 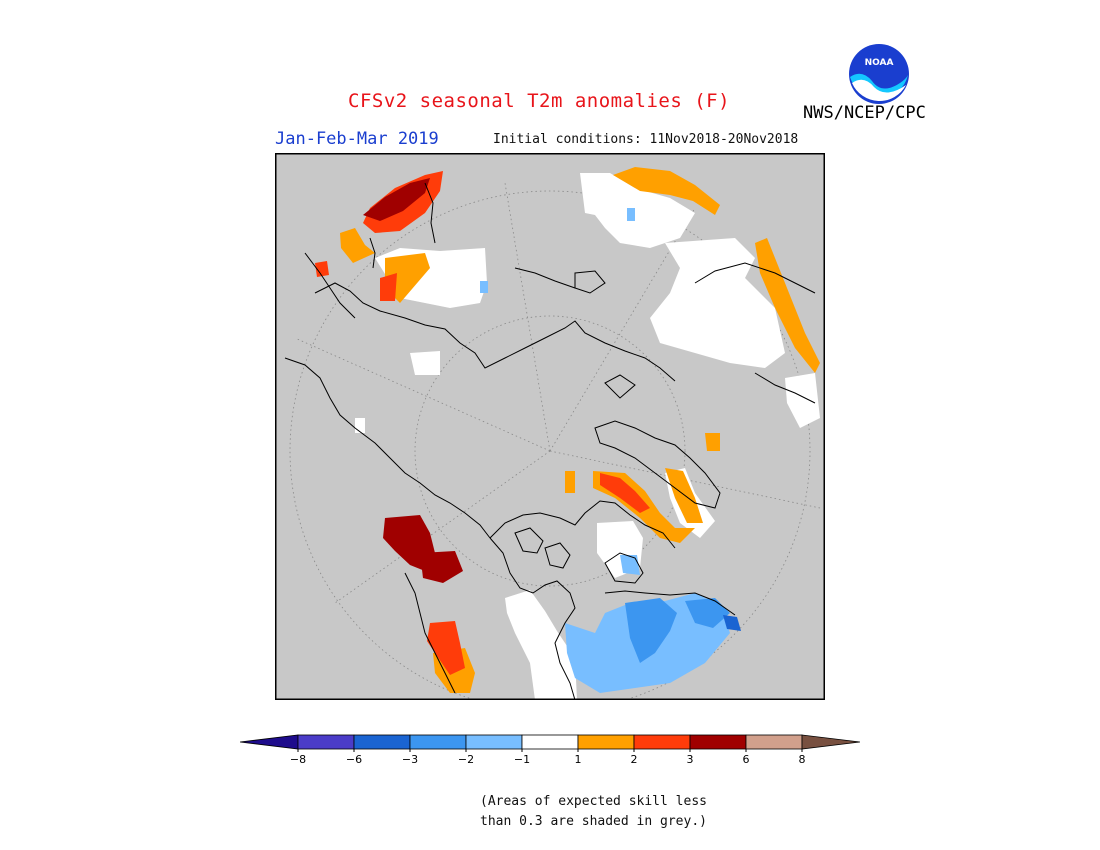 I want to click on anomaly-dark-red, so click(x=413, y=380).